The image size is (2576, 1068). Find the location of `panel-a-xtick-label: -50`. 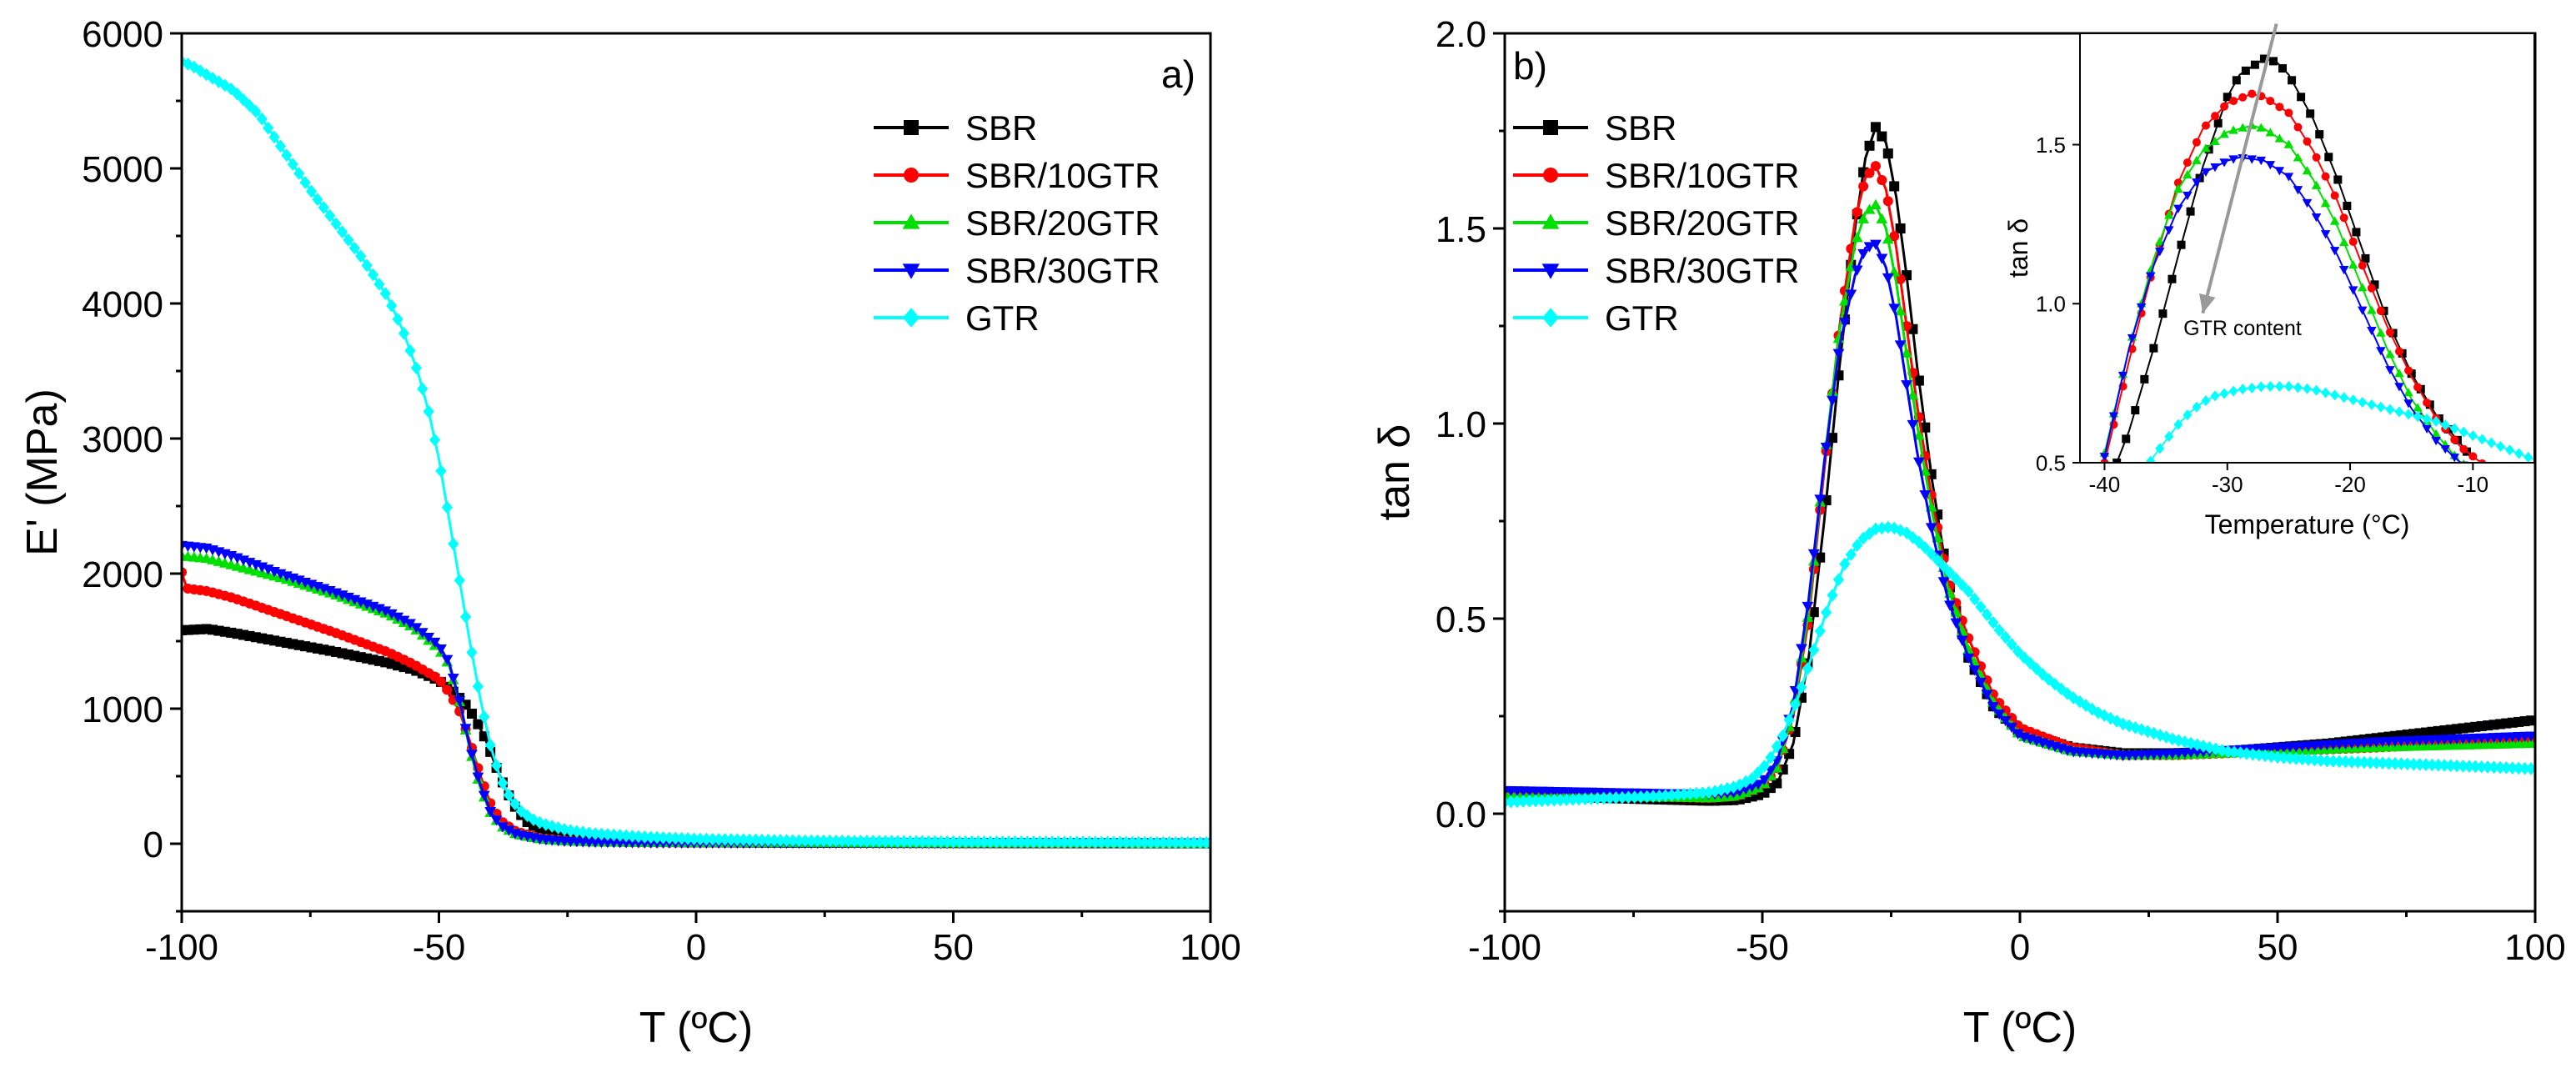

panel-a-xtick-label: -50 is located at coordinates (439, 947).